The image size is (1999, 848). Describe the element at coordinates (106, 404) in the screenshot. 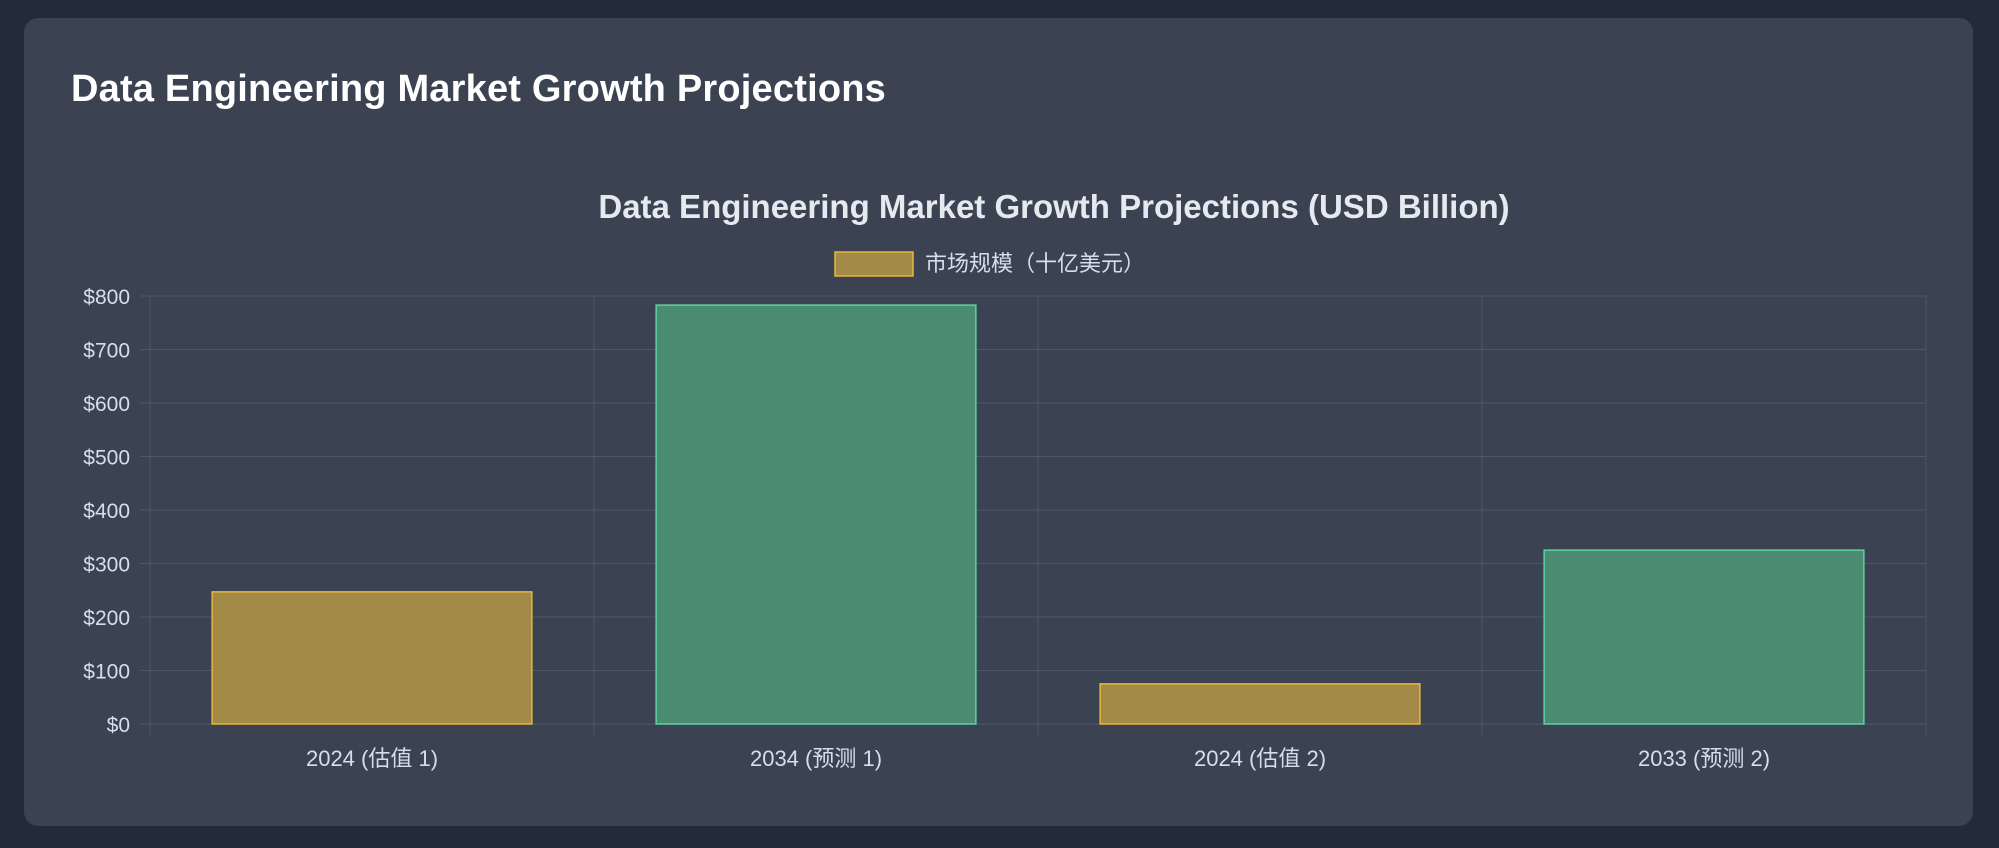

I see `y-tick-label: $600` at that location.